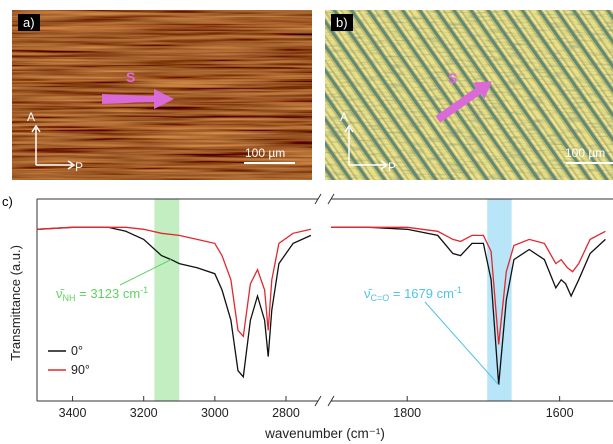  I want to click on x-tick-label-2800: 2800, so click(286, 413).